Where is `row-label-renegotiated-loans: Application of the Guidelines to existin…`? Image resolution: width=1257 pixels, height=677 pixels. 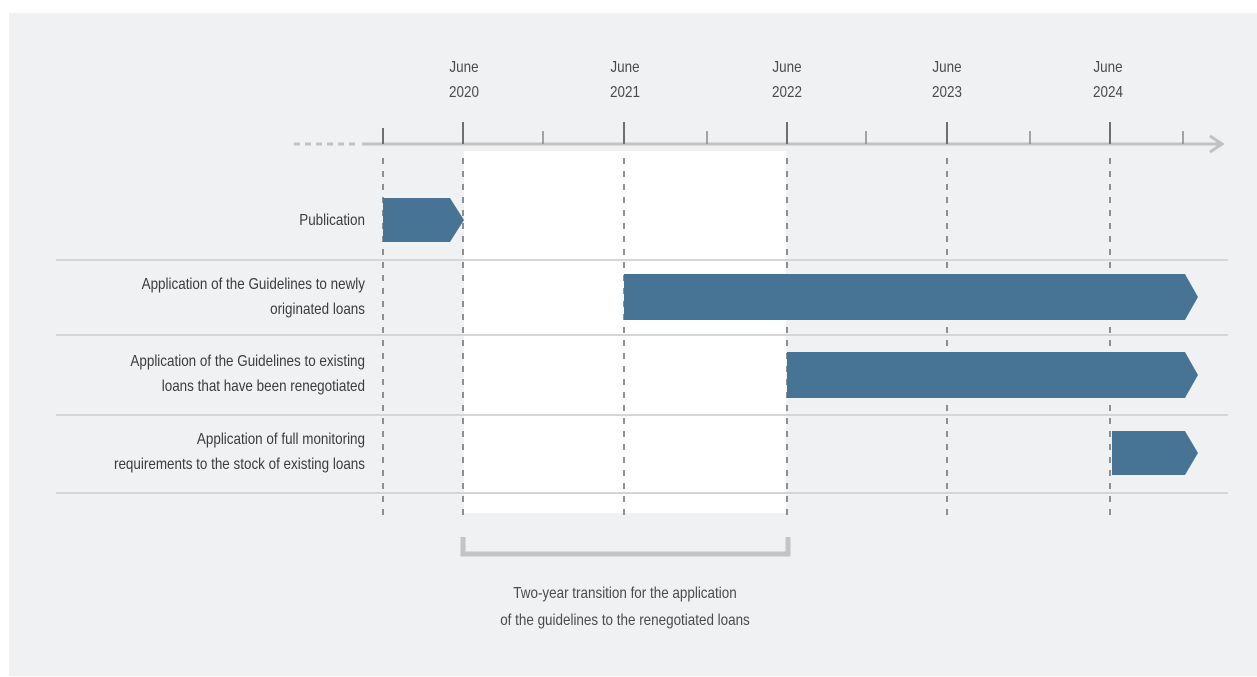 row-label-renegotiated-loans: Application of the Guidelines to existin… is located at coordinates (247, 374).